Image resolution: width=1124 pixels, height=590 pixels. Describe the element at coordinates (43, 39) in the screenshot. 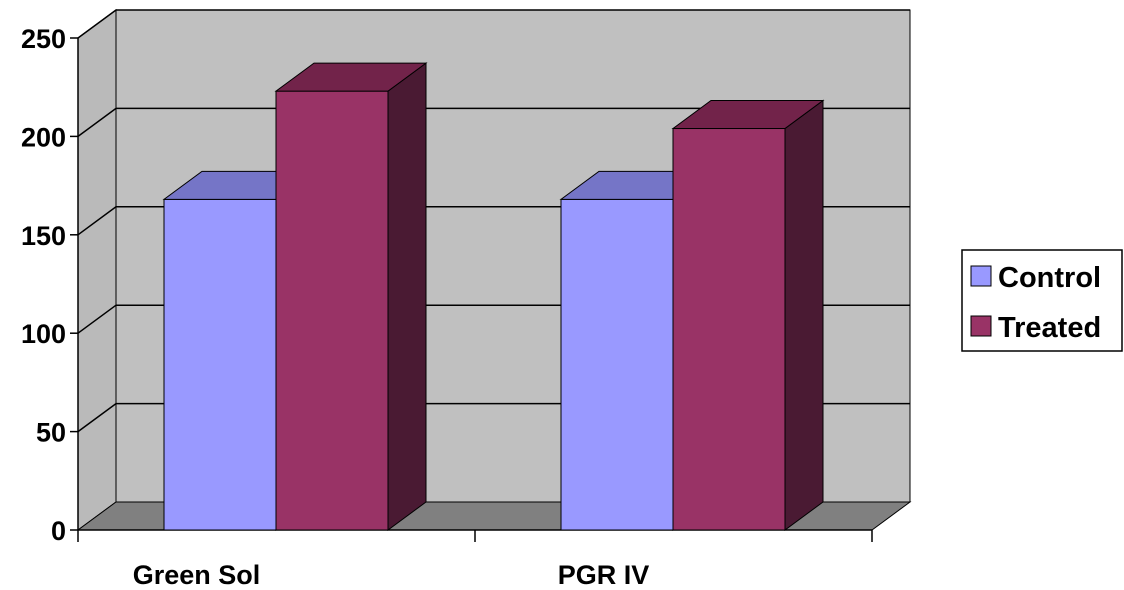

I see `y-tick-label: 250` at that location.